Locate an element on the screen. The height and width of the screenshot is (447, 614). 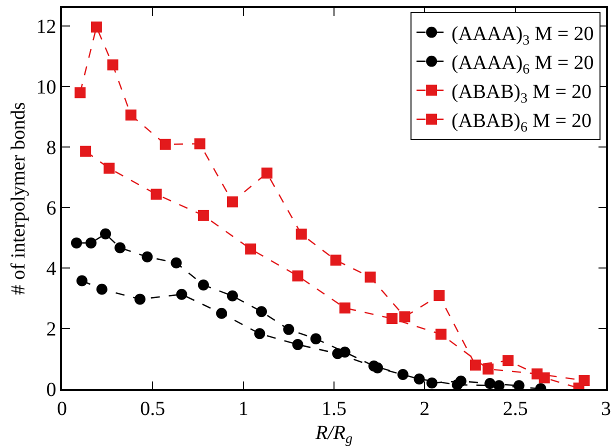
x-tick-label: 2 is located at coordinates (425, 409).